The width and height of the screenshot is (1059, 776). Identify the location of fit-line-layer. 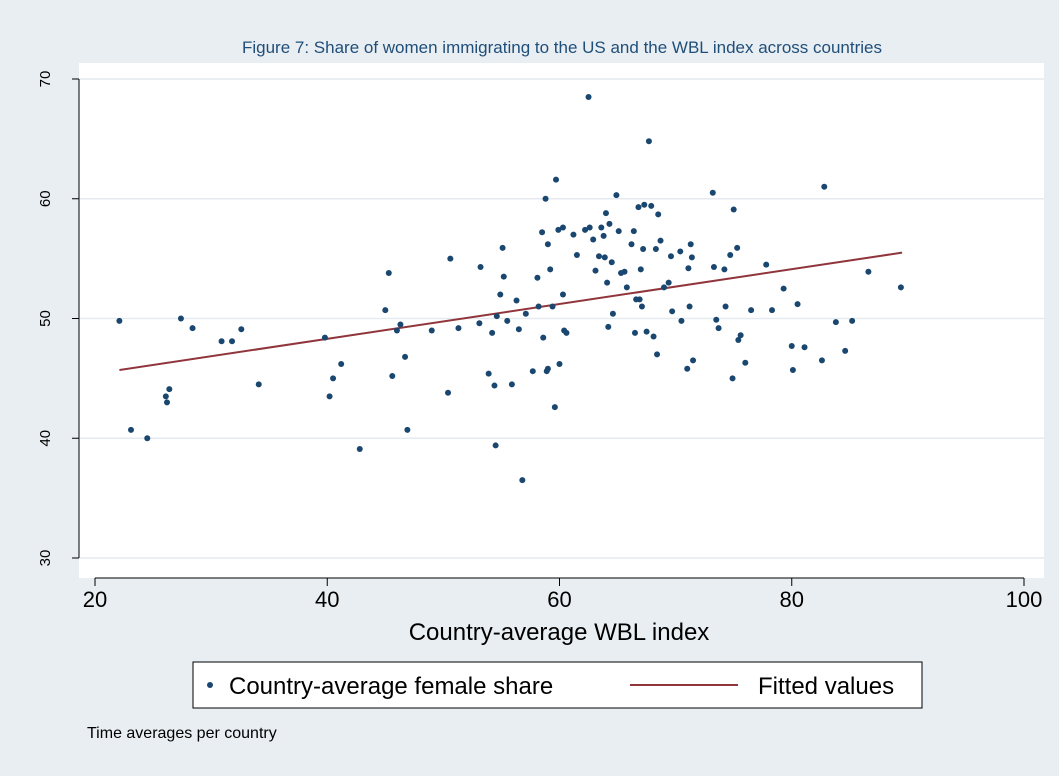
(511, 311).